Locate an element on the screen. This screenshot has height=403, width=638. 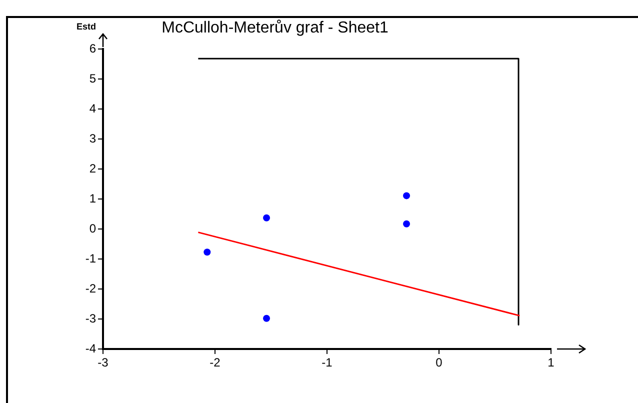
y-tick-label: 0 is located at coordinates (92, 228).